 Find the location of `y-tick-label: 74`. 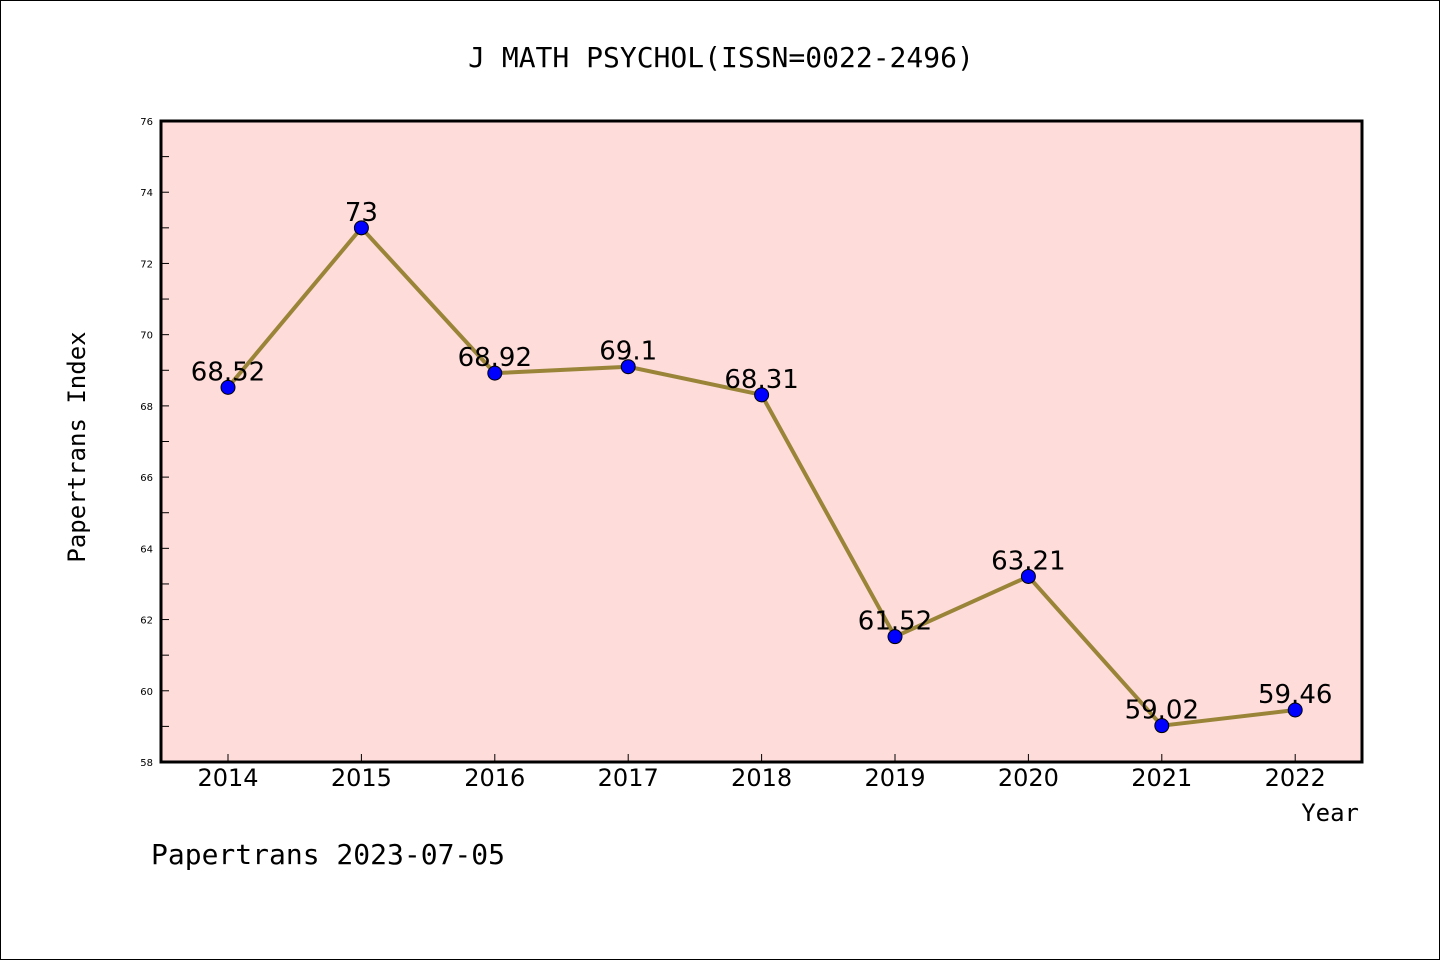

y-tick-label: 74 is located at coordinates (146, 193).